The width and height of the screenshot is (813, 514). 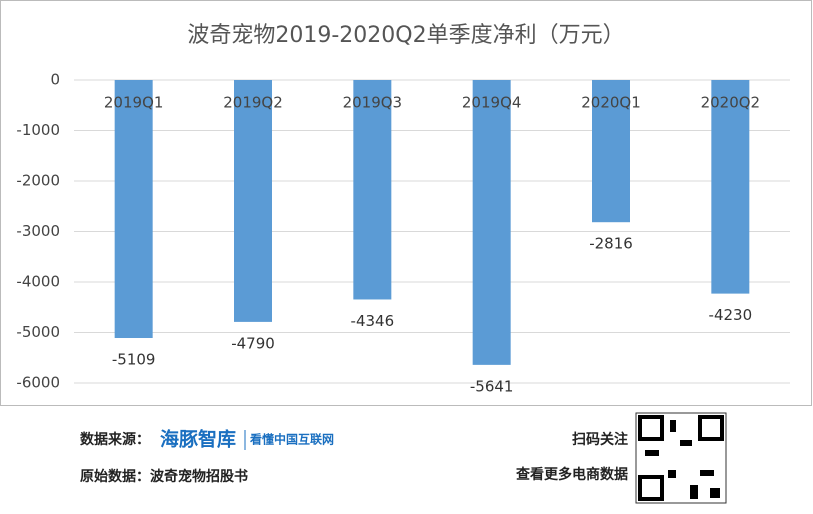 I want to click on data-label: -5641, so click(x=492, y=386).